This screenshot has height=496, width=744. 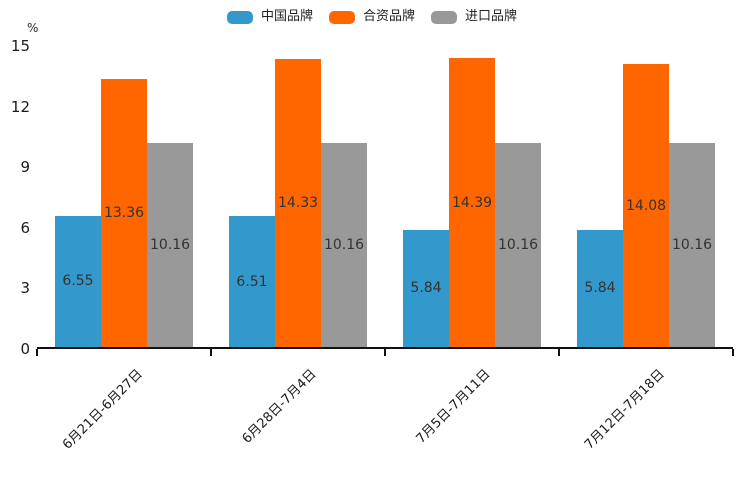 I want to click on bar: 14.08, so click(x=646, y=205).